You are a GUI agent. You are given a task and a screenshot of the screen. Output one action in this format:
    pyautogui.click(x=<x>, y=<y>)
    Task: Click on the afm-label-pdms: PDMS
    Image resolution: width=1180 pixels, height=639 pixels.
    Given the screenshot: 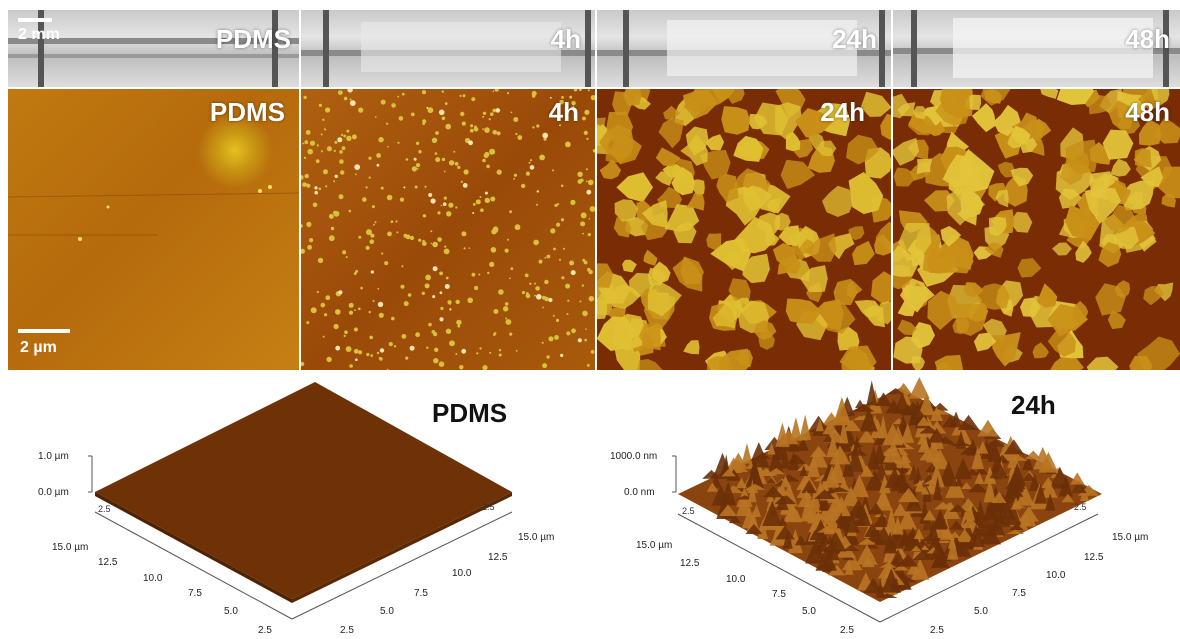 What is the action you would take?
    pyautogui.click(x=247, y=112)
    